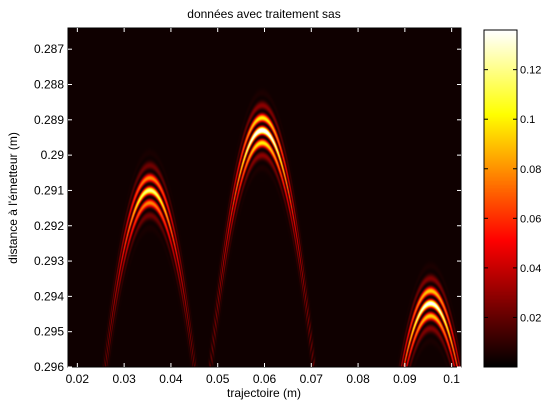 The width and height of the screenshot is (544, 401). What do you see at coordinates (49, 332) in the screenshot?
I see `y-tick-label: 0.295` at bounding box center [49, 332].